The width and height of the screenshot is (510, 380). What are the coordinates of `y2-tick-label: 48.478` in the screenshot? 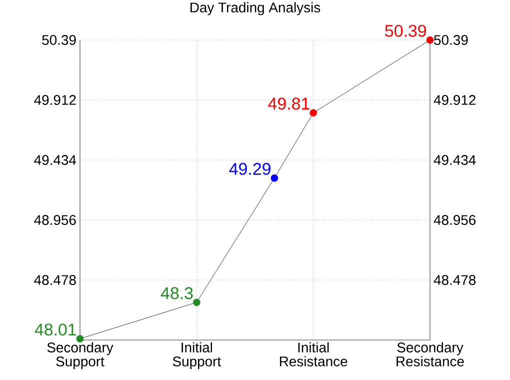 It's located at (455, 280).